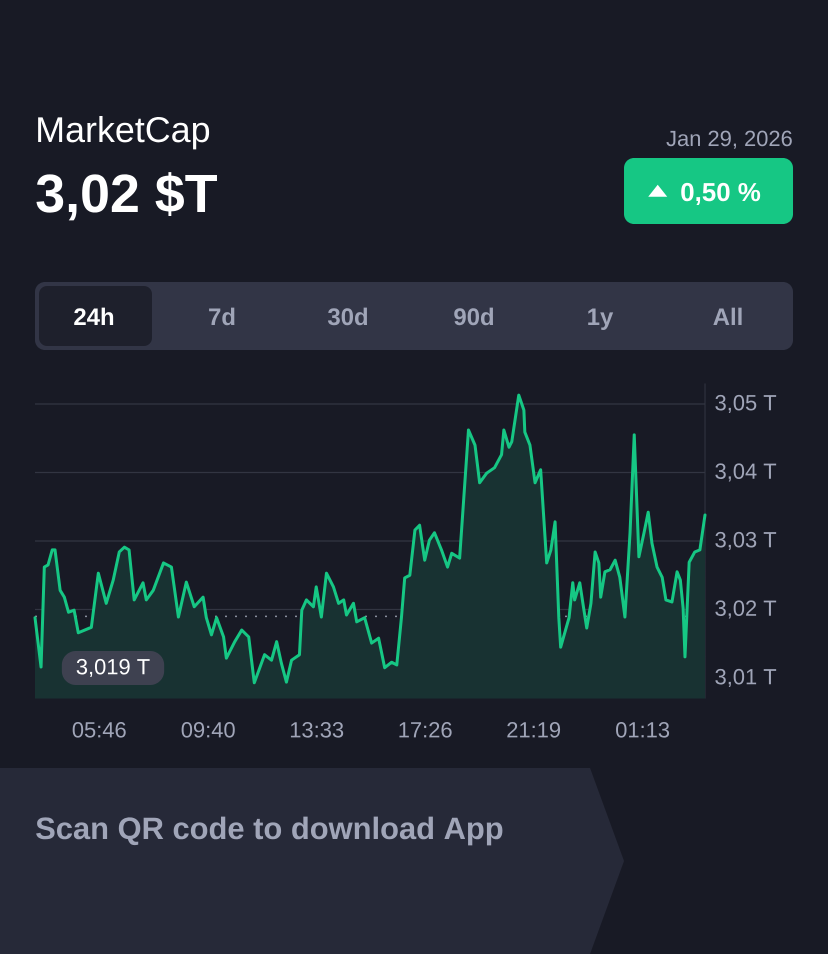 The width and height of the screenshot is (828, 954). Describe the element at coordinates (745, 678) in the screenshot. I see `y-tick-label: 3,01 T` at that location.